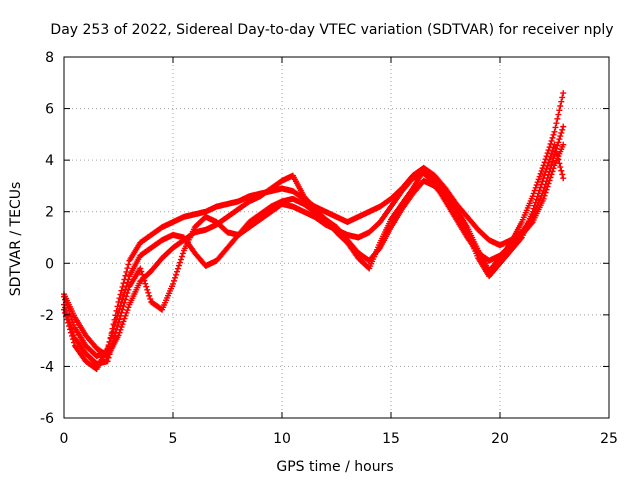  Describe the element at coordinates (49, 264) in the screenshot. I see `y-tick-label: 0` at that location.